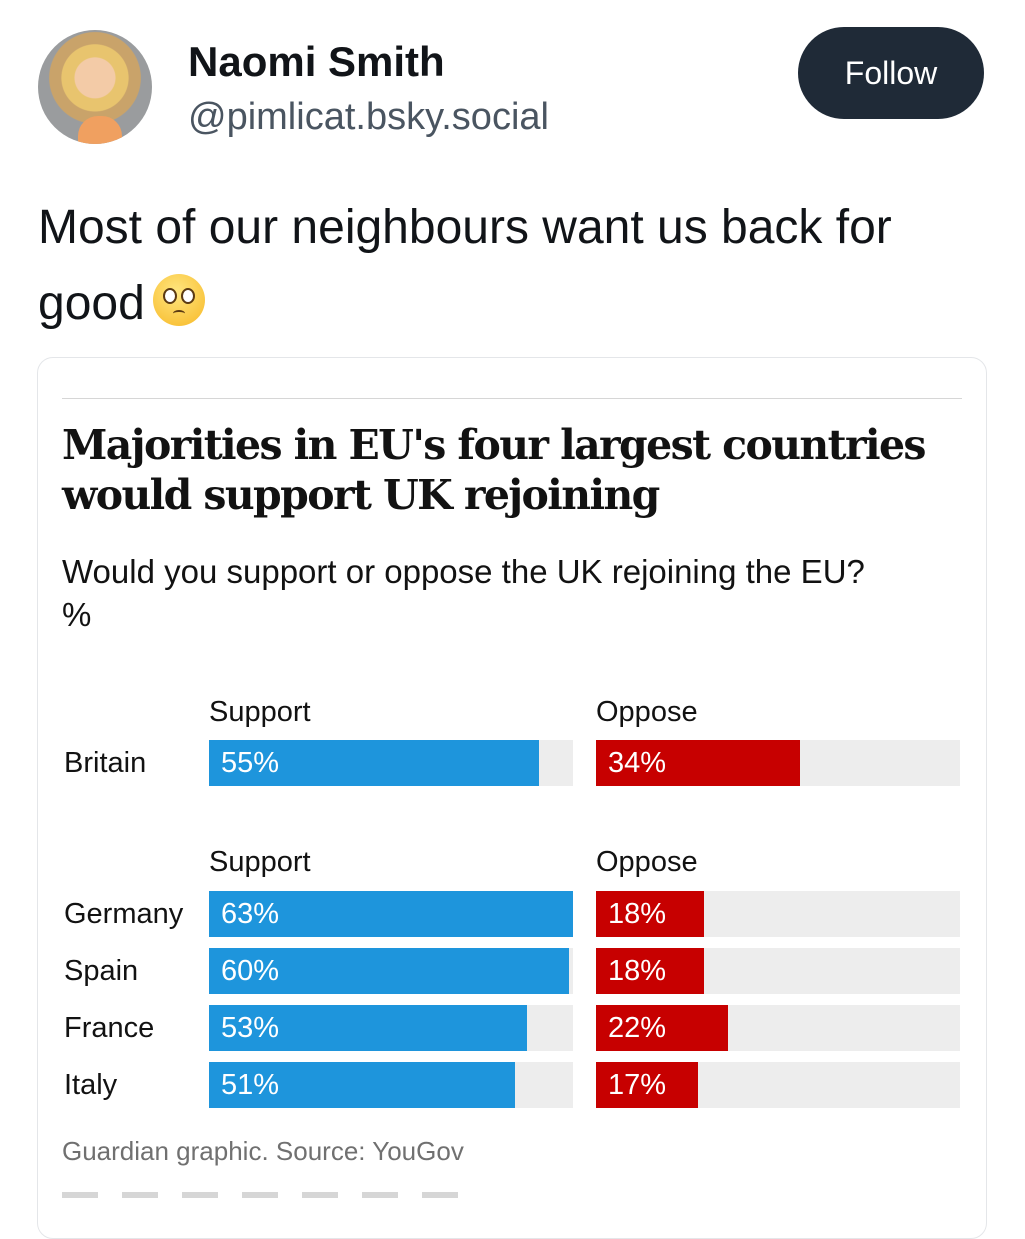 Image resolution: width=1025 pixels, height=1239 pixels. I want to click on author-handle: @pimlicat.bsky.social, so click(368, 117).